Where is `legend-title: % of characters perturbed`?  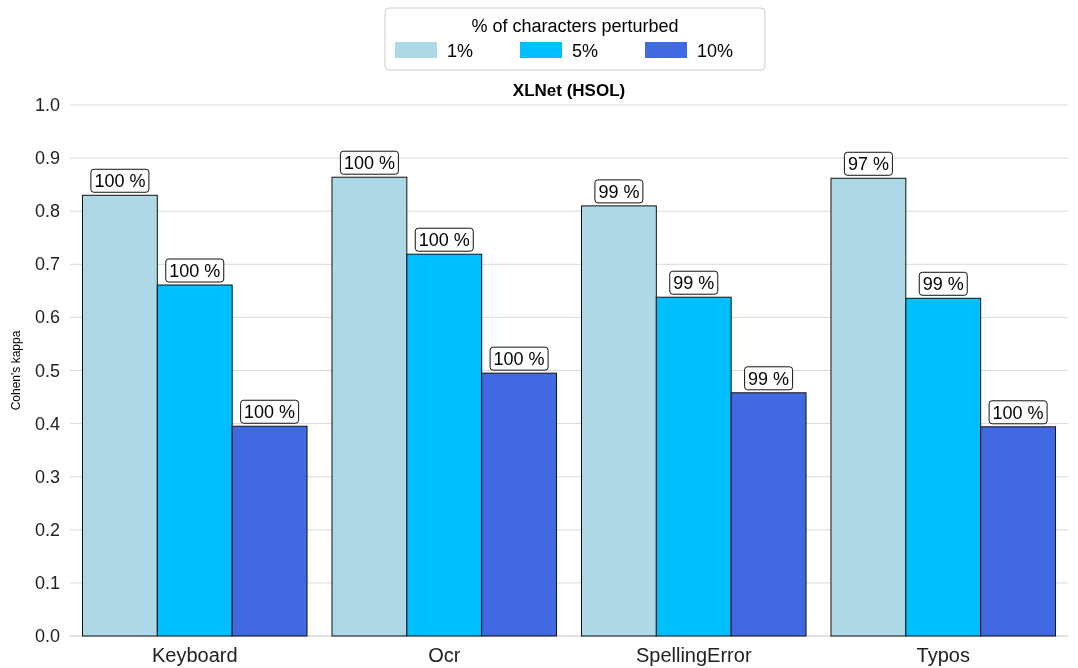
legend-title: % of characters perturbed is located at coordinates (575, 26).